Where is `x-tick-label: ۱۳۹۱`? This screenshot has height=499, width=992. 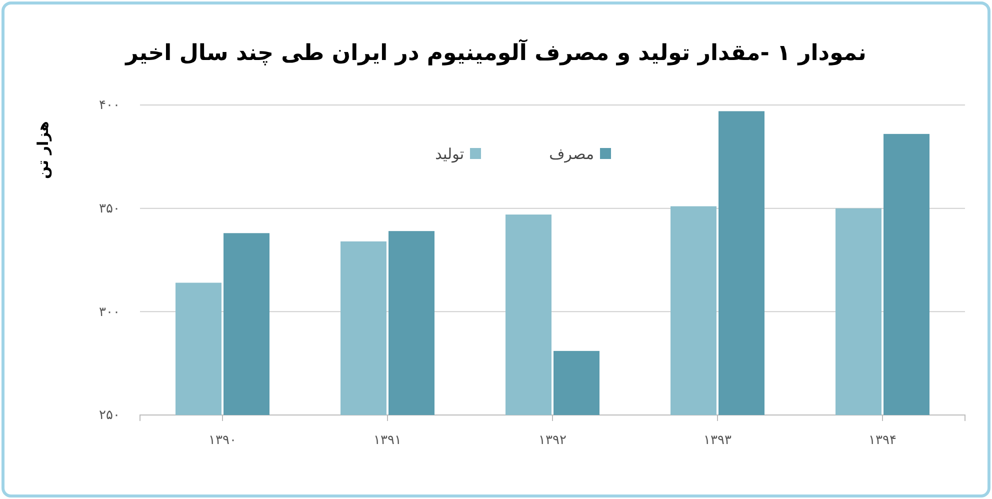 x-tick-label: ۱۳۹۱ is located at coordinates (388, 440).